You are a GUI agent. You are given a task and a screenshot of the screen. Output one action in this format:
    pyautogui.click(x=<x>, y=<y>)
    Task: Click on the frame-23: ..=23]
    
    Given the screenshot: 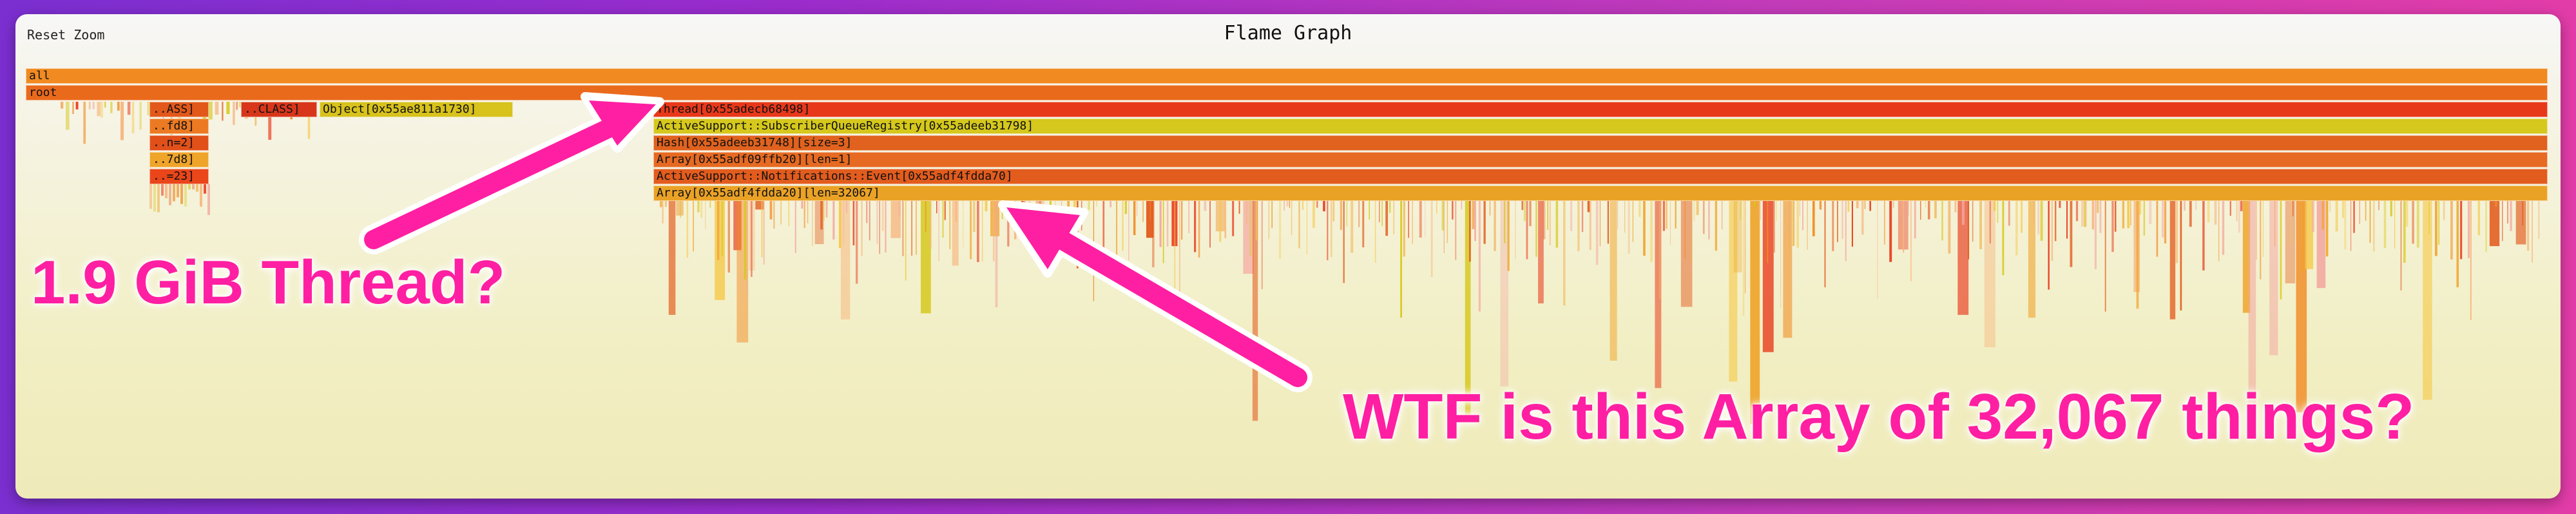 What is the action you would take?
    pyautogui.click(x=179, y=177)
    